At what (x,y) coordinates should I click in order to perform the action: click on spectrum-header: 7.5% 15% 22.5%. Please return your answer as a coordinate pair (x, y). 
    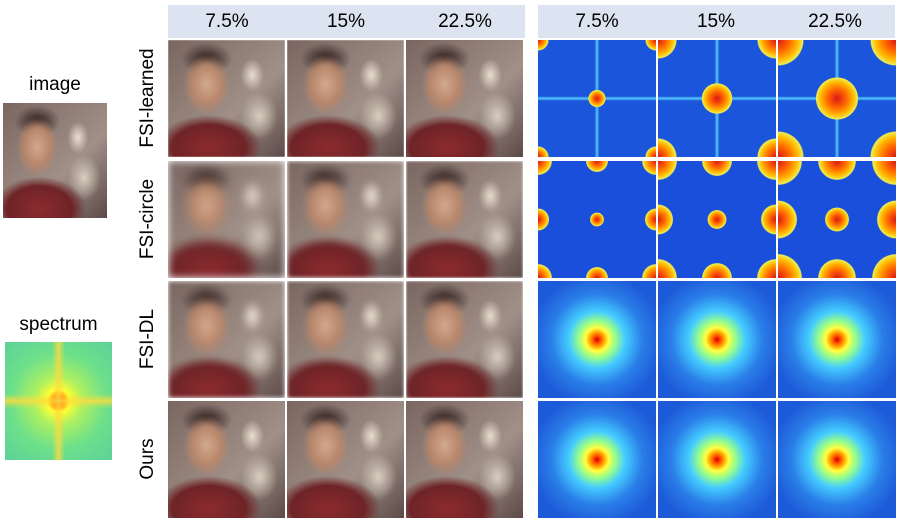
    Looking at the image, I should click on (716, 21).